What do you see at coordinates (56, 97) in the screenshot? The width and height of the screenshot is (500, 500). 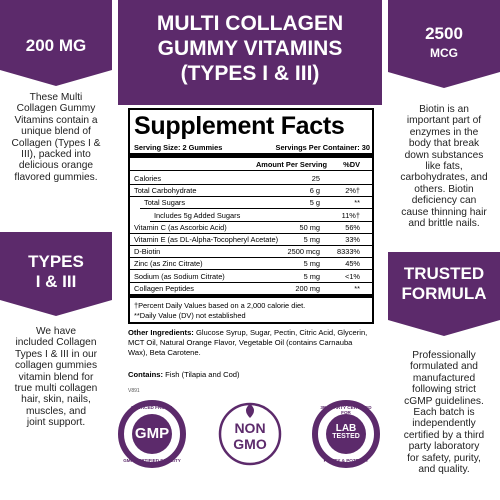 I see `panel-text: These Multi` at bounding box center [56, 97].